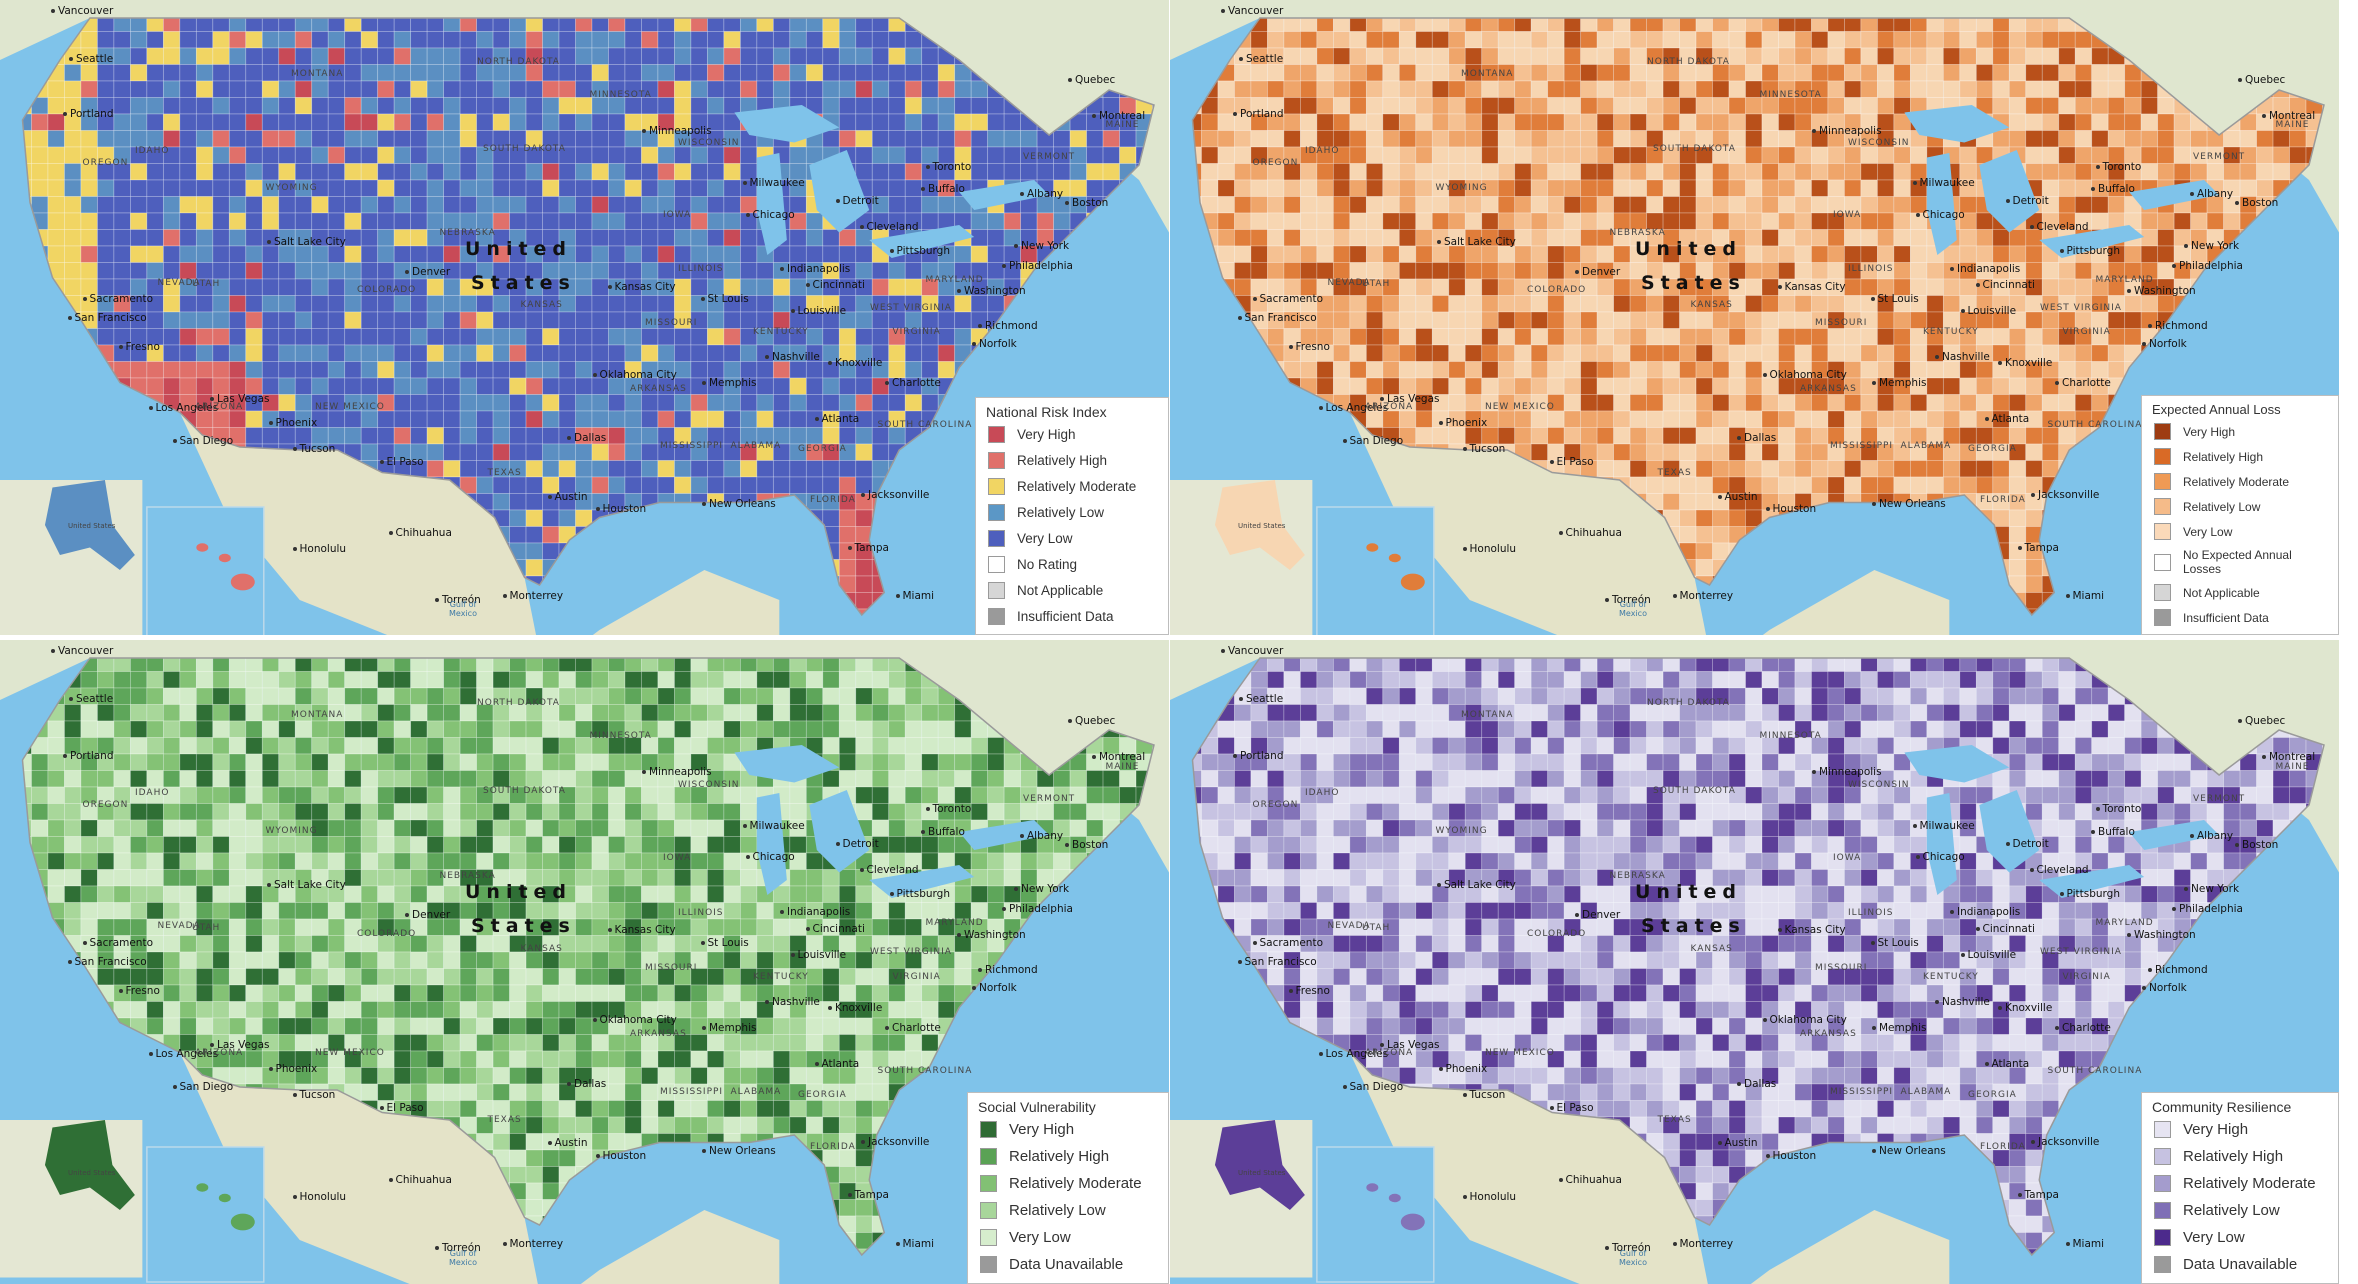 The height and width of the screenshot is (1284, 2358). Describe the element at coordinates (677, 857) in the screenshot. I see `state-label: IOWA` at that location.